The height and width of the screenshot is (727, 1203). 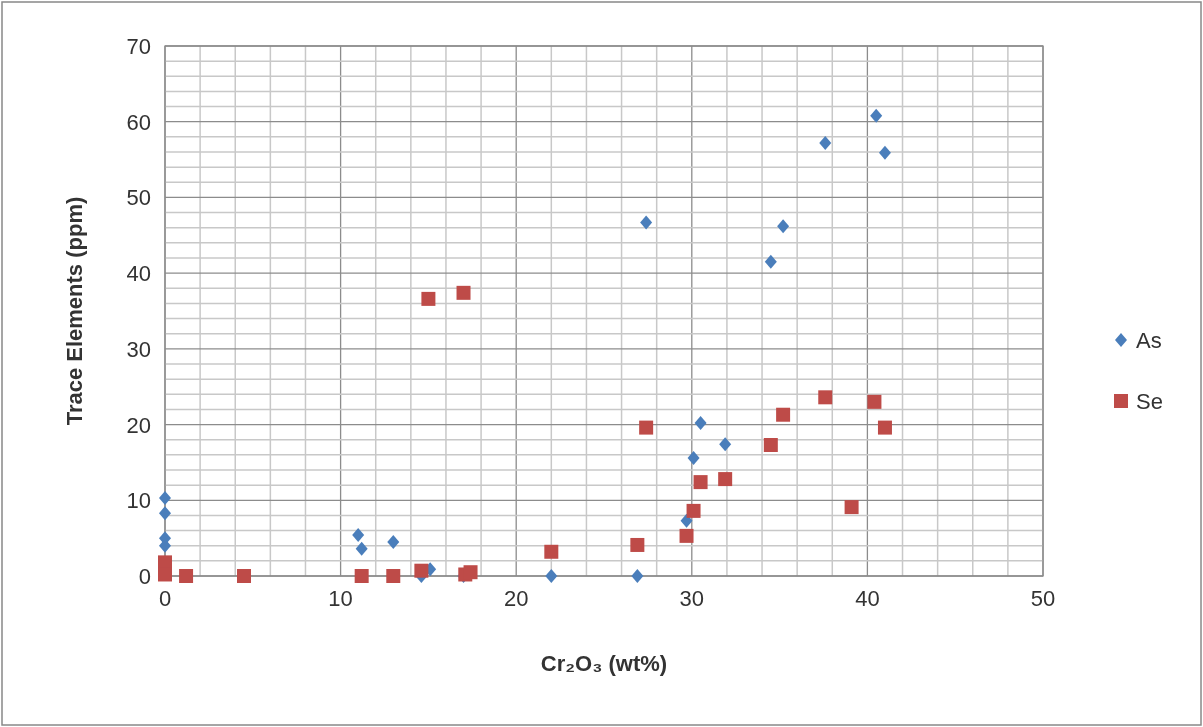 What do you see at coordinates (138, 425) in the screenshot?
I see `y-tick-label: 20` at bounding box center [138, 425].